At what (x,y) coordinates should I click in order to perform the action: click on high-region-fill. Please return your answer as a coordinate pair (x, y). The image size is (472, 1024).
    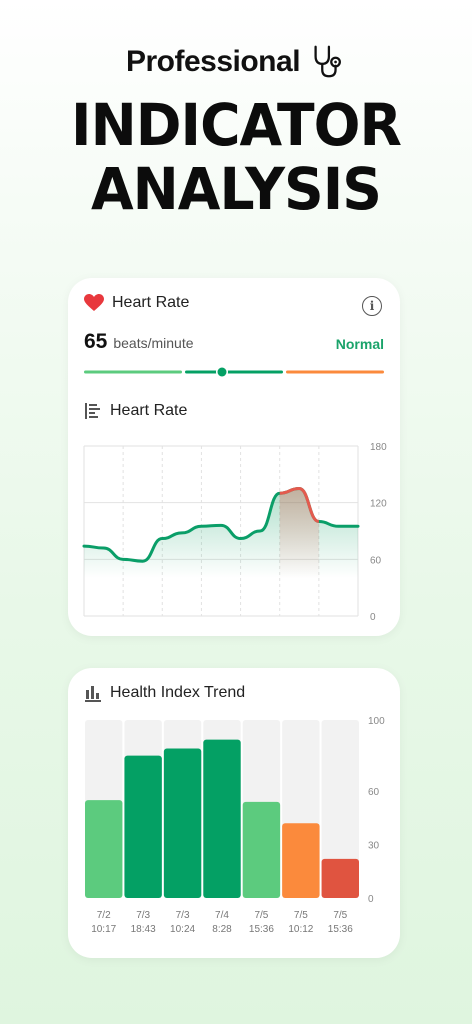
    Looking at the image, I should click on (299, 533).